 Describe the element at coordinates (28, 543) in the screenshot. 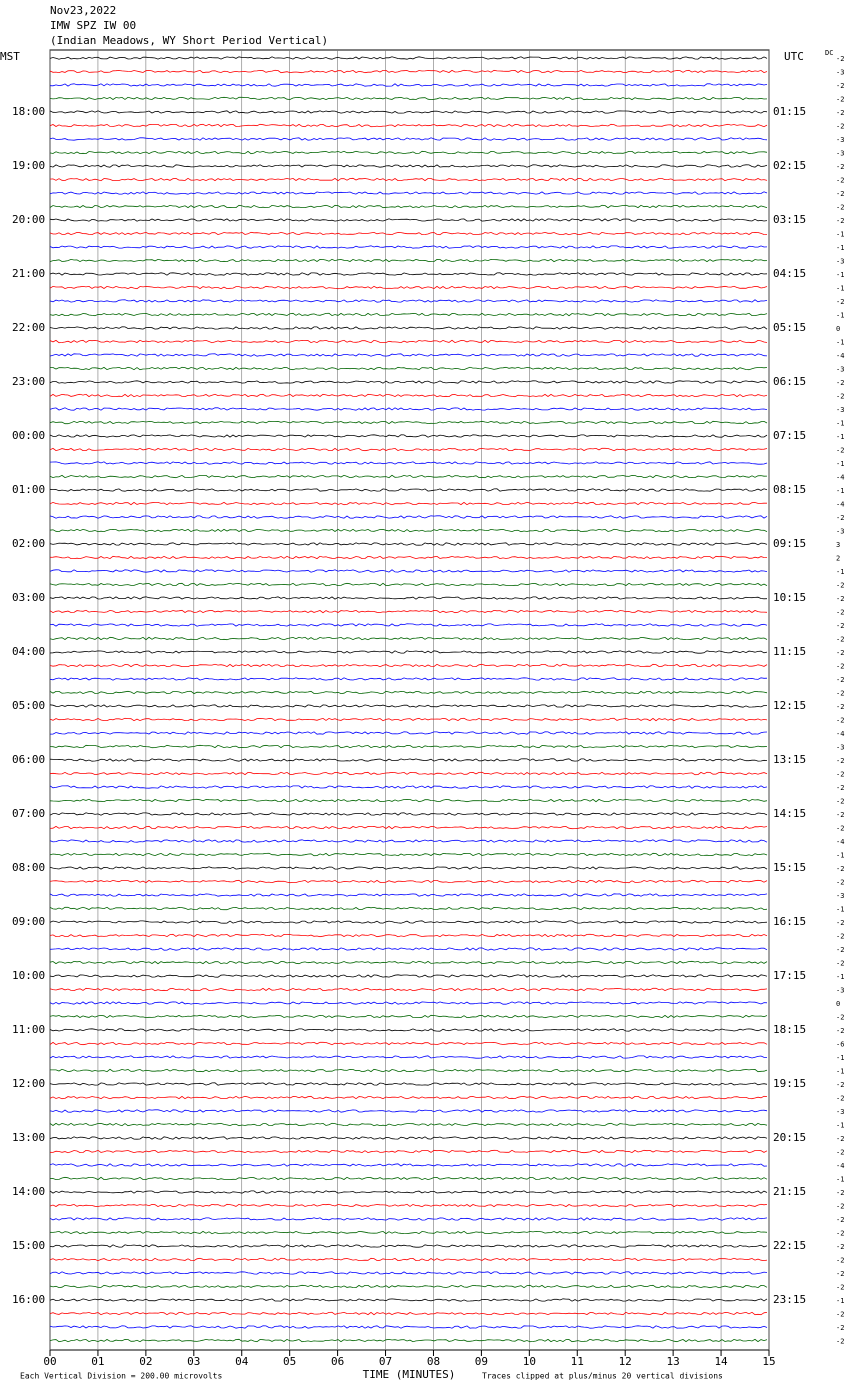

I see `left-time-label: 02:00` at that location.